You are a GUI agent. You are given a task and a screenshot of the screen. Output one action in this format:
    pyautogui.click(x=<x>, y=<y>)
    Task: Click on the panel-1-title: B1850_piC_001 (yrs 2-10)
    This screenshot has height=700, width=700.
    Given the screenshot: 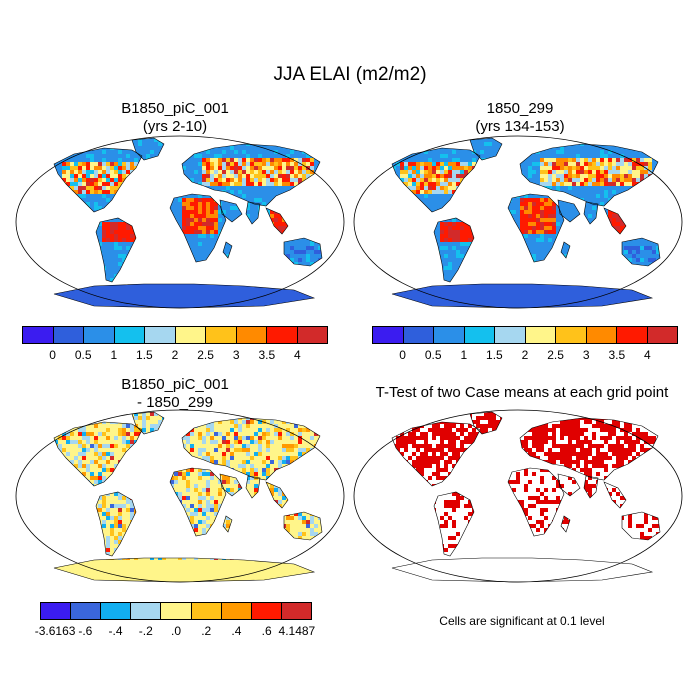 What is the action you would take?
    pyautogui.click(x=175, y=118)
    